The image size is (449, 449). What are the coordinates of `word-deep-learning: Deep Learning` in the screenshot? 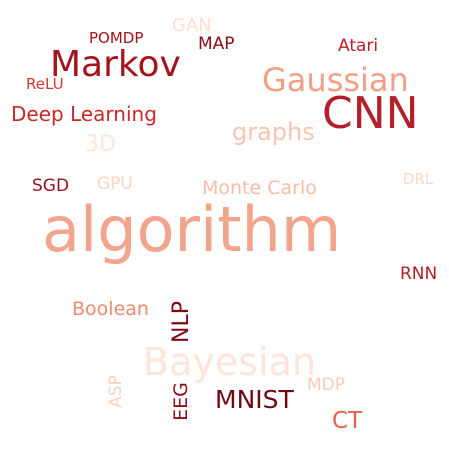 It's located at (84, 114).